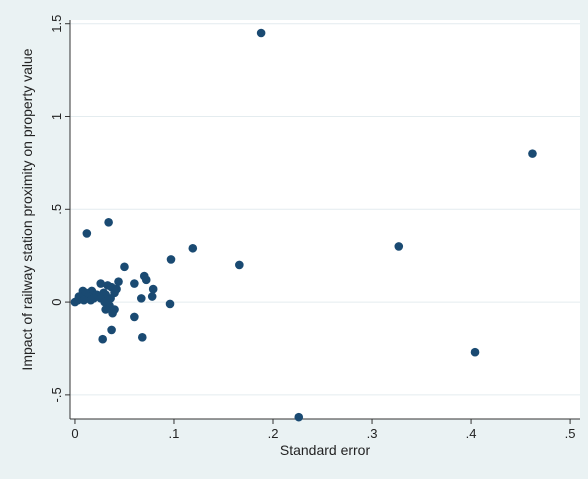 The height and width of the screenshot is (479, 588). I want to click on x-tick-label: 0, so click(74, 433).